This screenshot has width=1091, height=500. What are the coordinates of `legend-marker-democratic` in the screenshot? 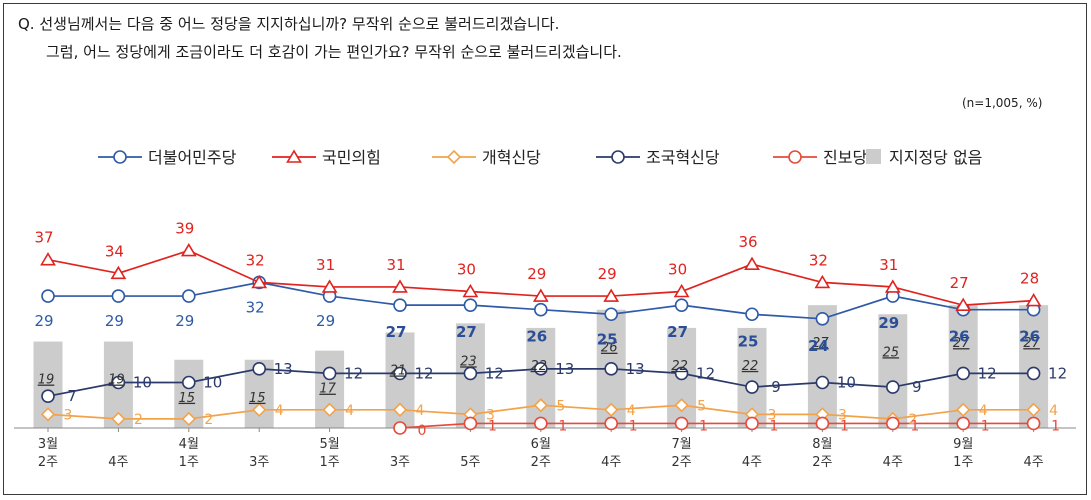 It's located at (120, 157).